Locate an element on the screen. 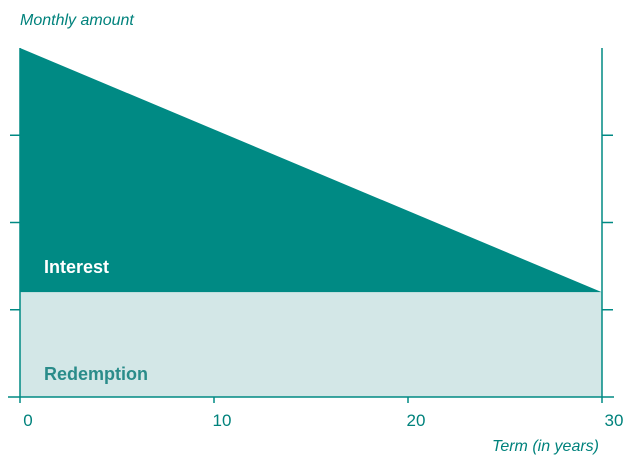  x-axis-ticks: 0 10 20 30 is located at coordinates (321, 413).